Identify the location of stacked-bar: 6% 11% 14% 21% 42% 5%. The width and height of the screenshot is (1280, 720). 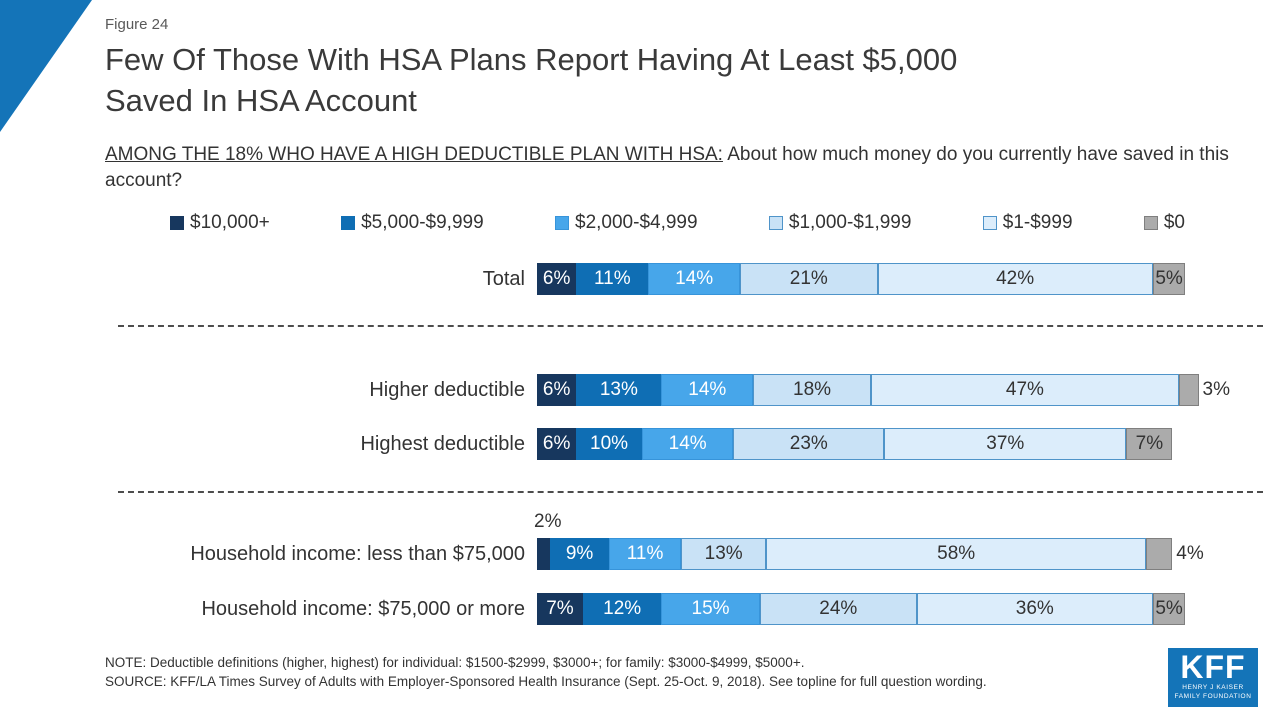
(861, 279).